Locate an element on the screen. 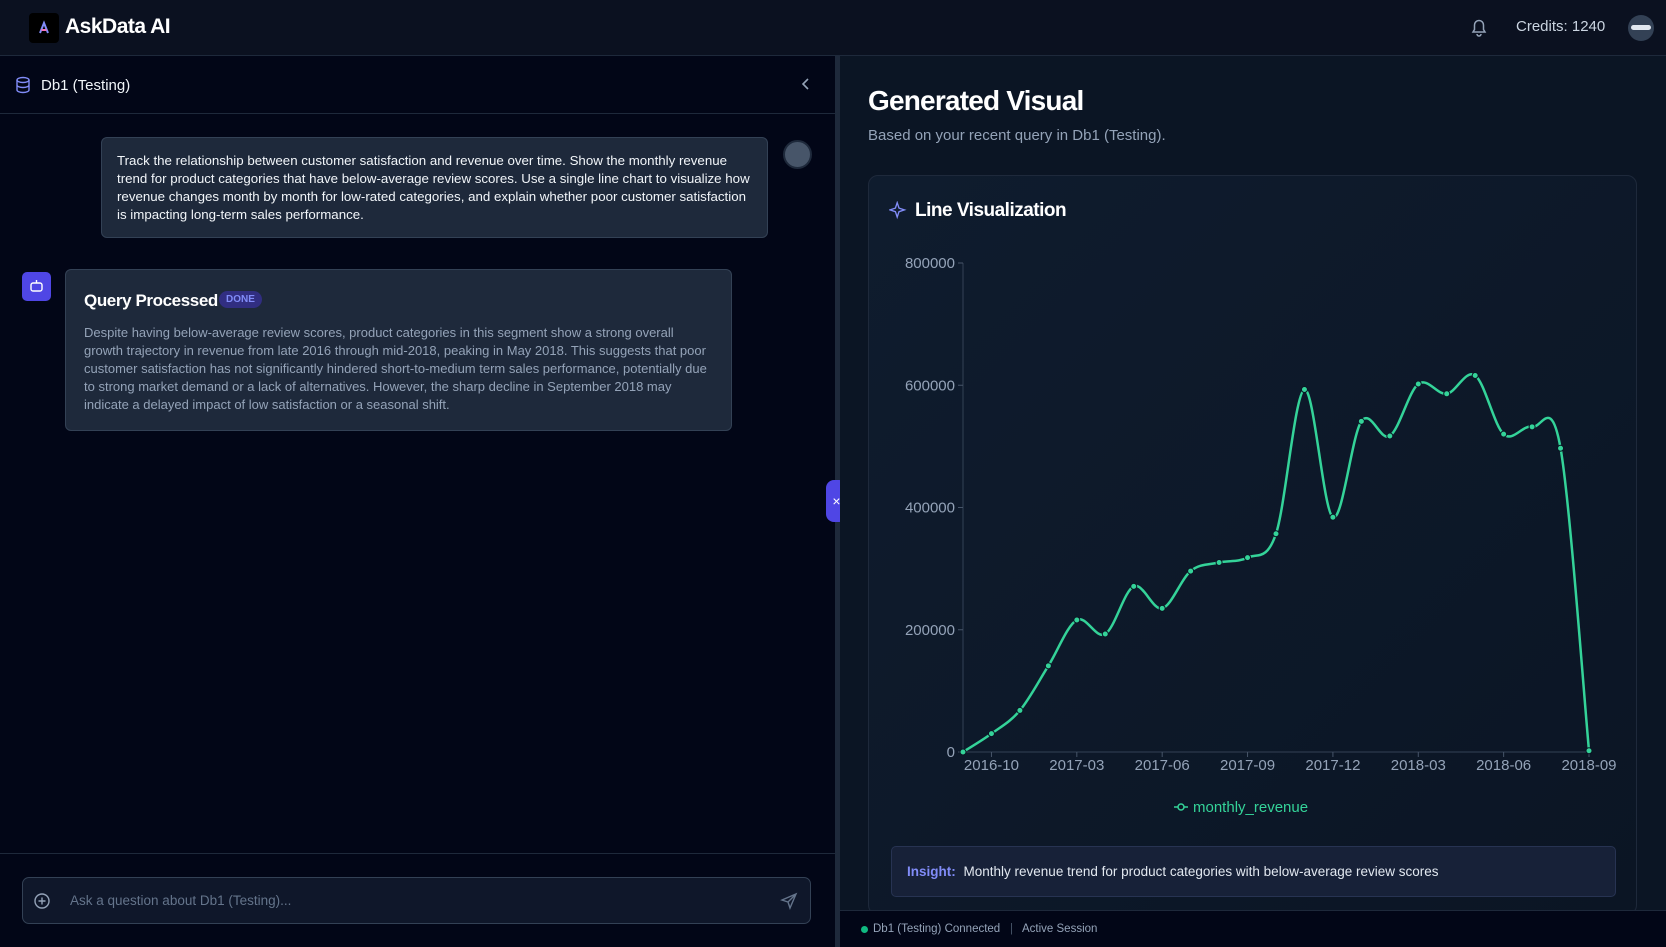  credits: Credits: 1240 is located at coordinates (1561, 26).